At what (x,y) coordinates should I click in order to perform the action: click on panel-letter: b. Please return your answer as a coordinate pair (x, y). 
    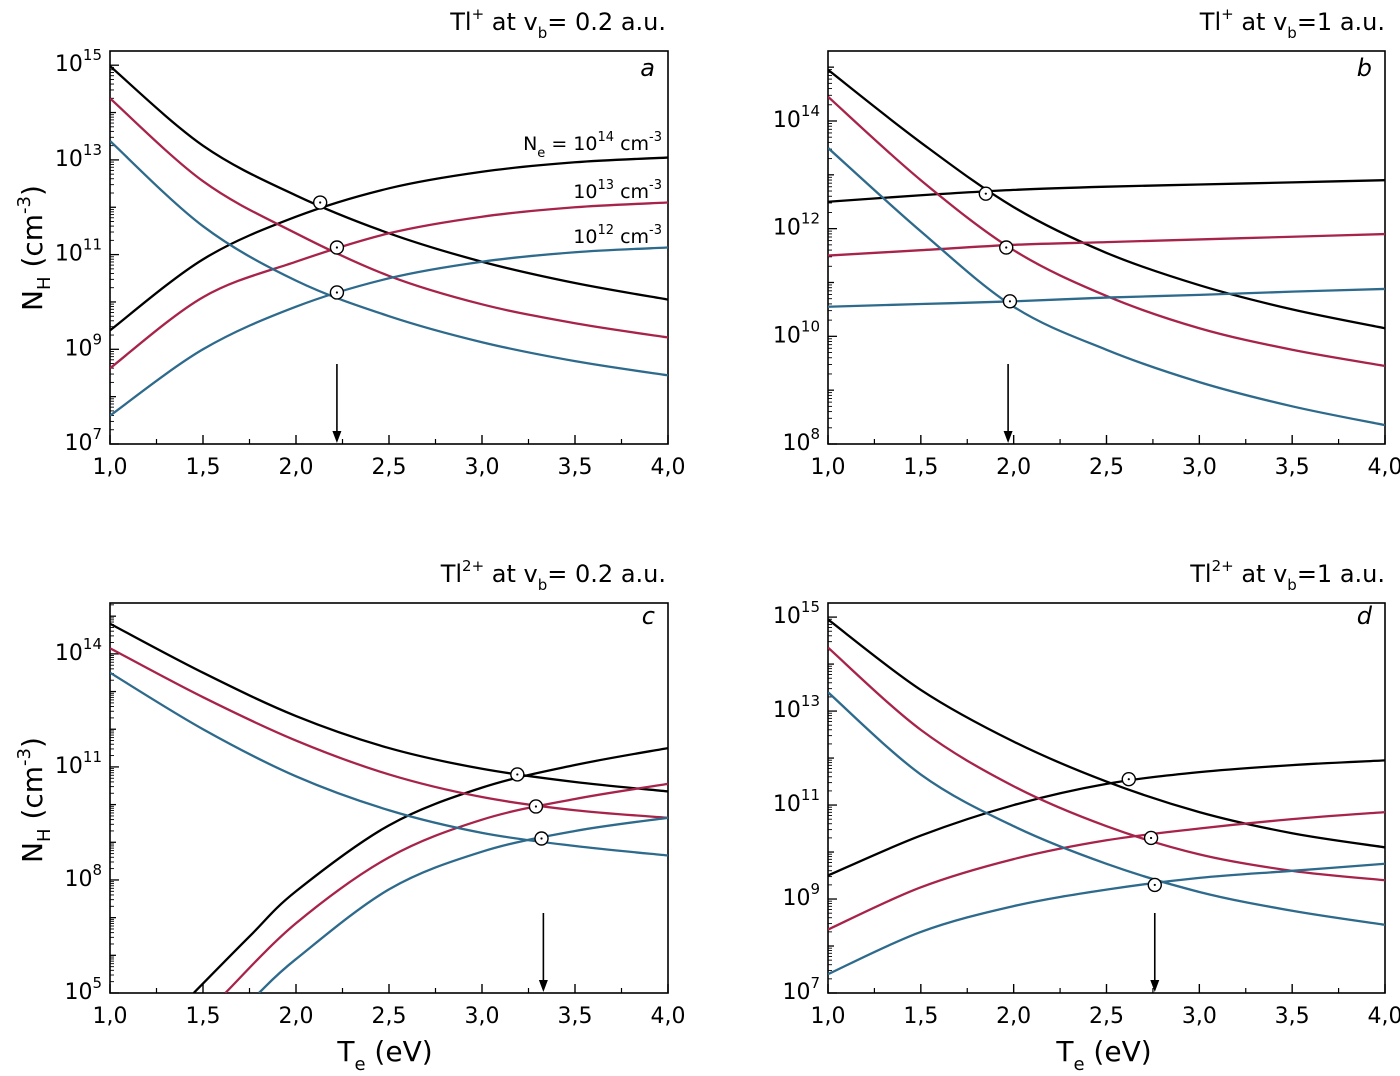
    Looking at the image, I should click on (1364, 68).